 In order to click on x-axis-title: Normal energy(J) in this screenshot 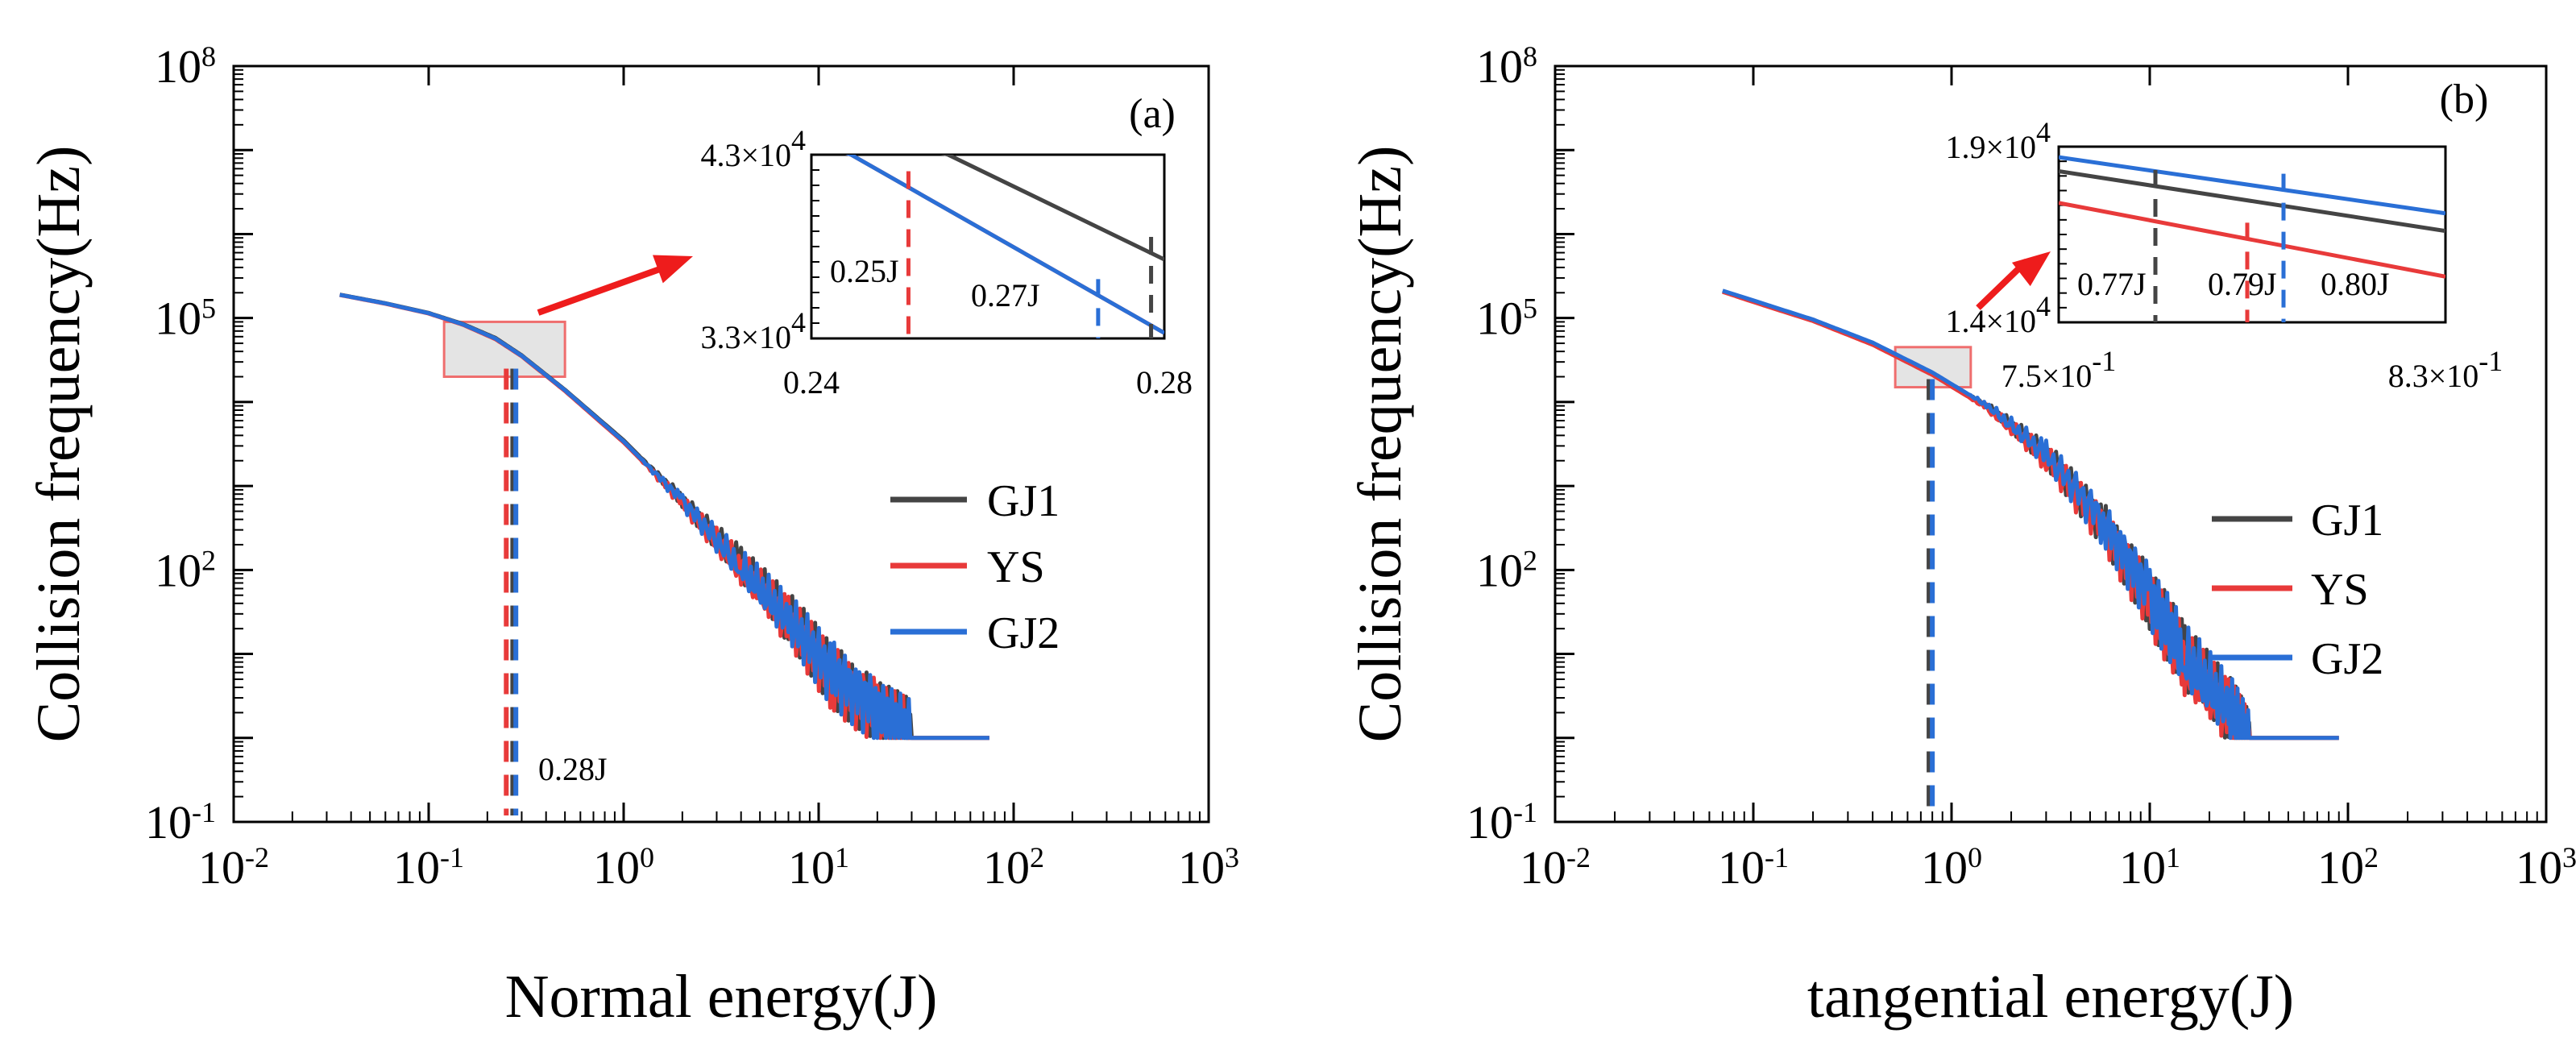, I will do `click(721, 997)`.